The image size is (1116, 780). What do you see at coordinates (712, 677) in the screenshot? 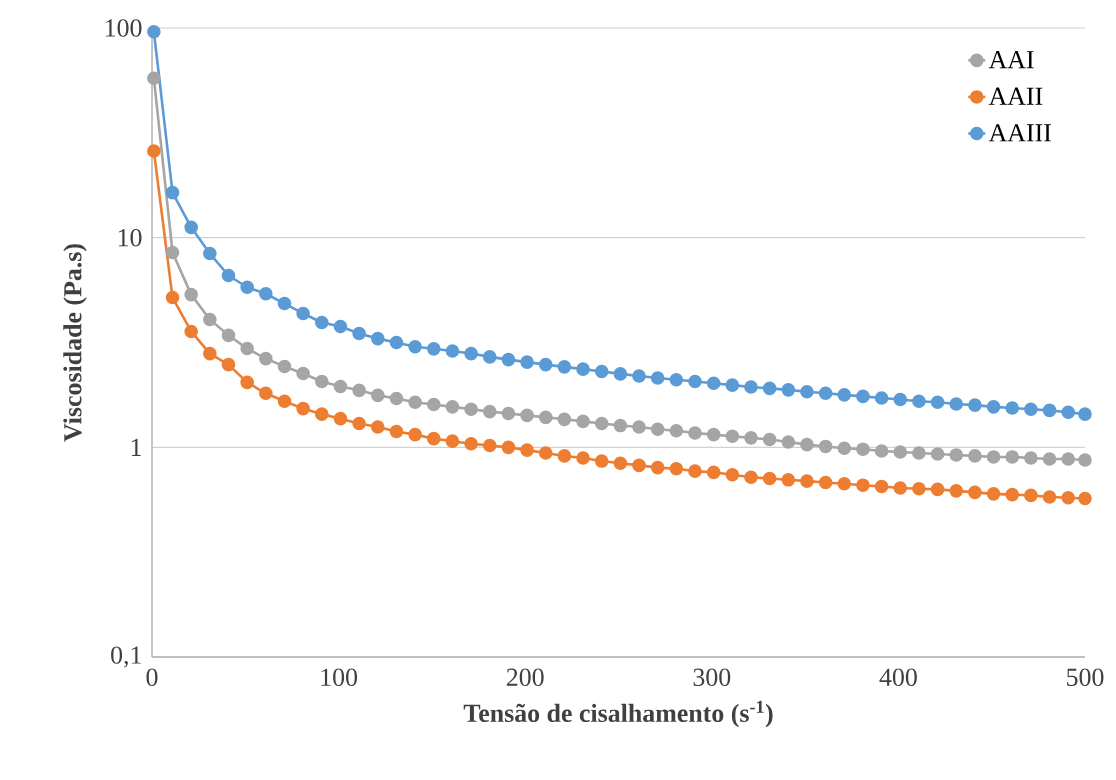
I see `x-tick-label: 300` at bounding box center [712, 677].